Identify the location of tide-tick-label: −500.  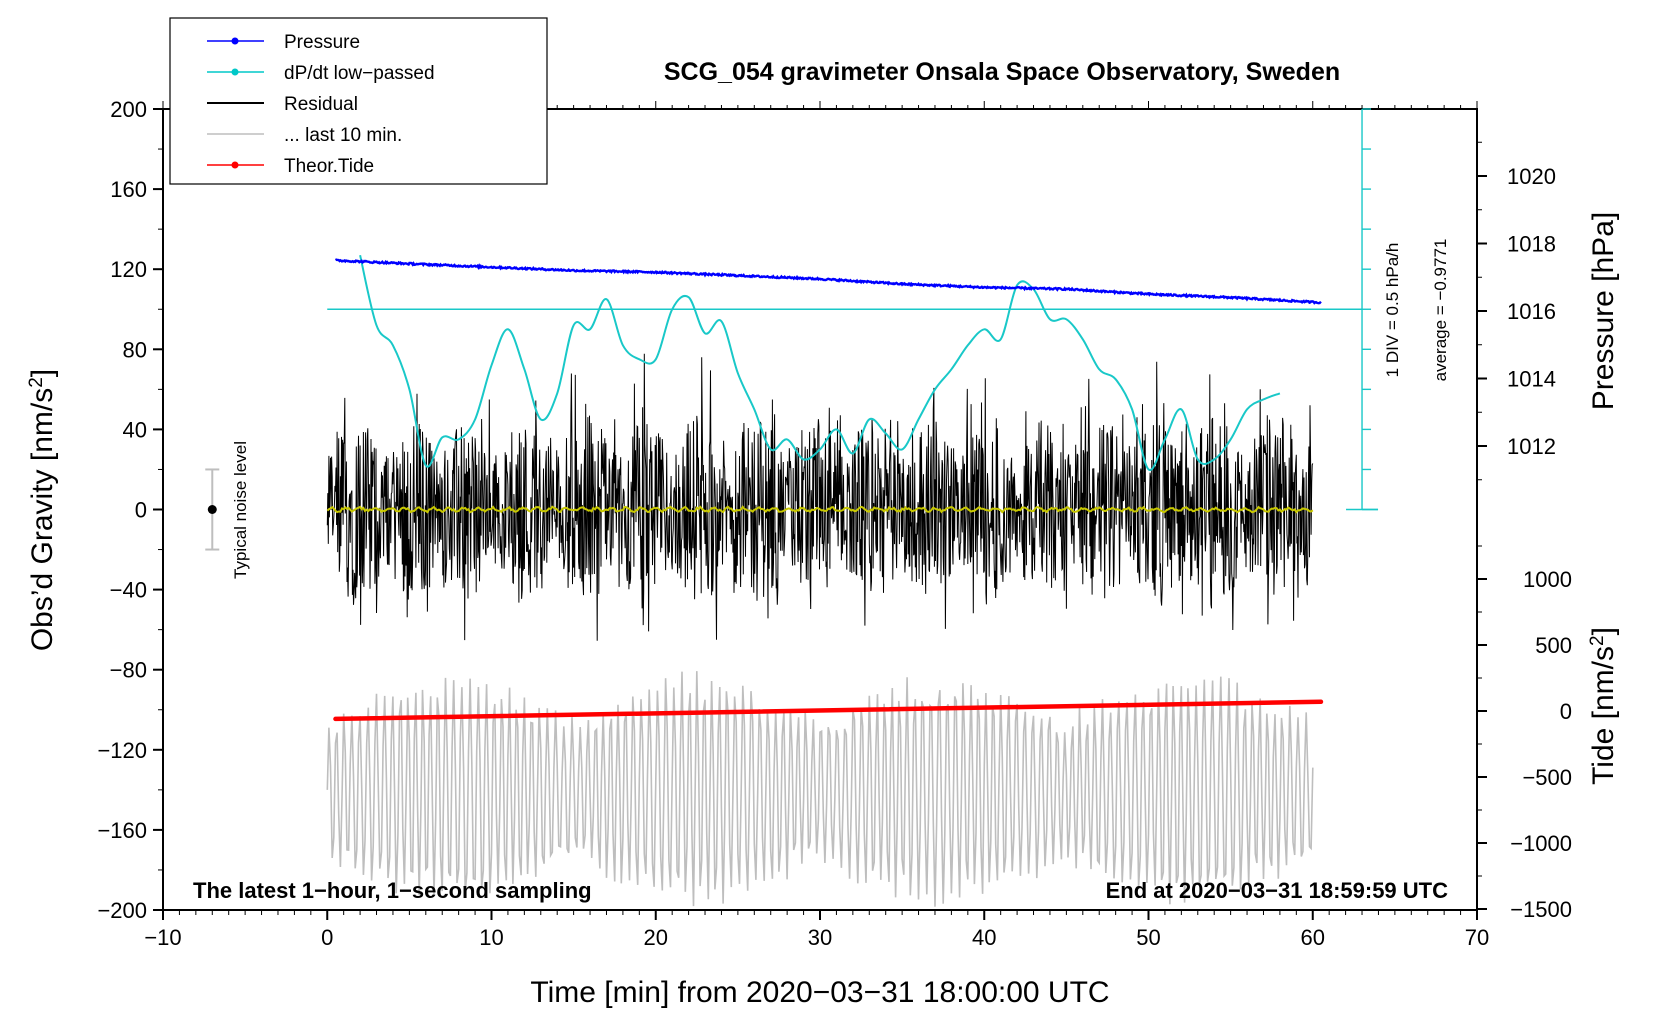
(1547, 777).